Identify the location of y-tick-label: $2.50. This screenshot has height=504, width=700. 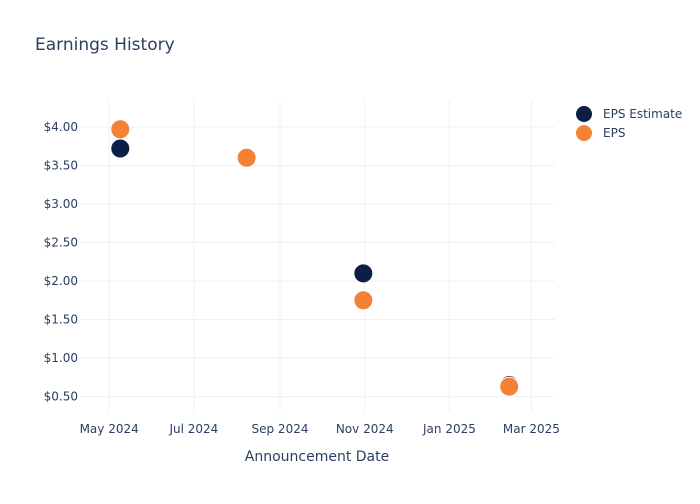
(61, 243).